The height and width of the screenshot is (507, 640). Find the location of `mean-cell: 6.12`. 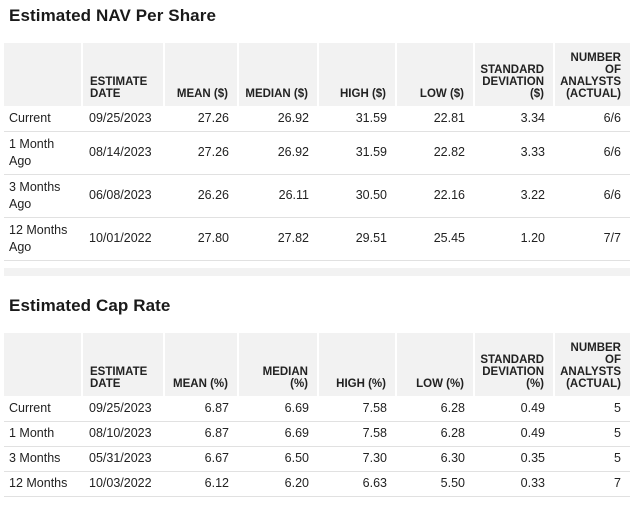

mean-cell: 6.12 is located at coordinates (201, 484).